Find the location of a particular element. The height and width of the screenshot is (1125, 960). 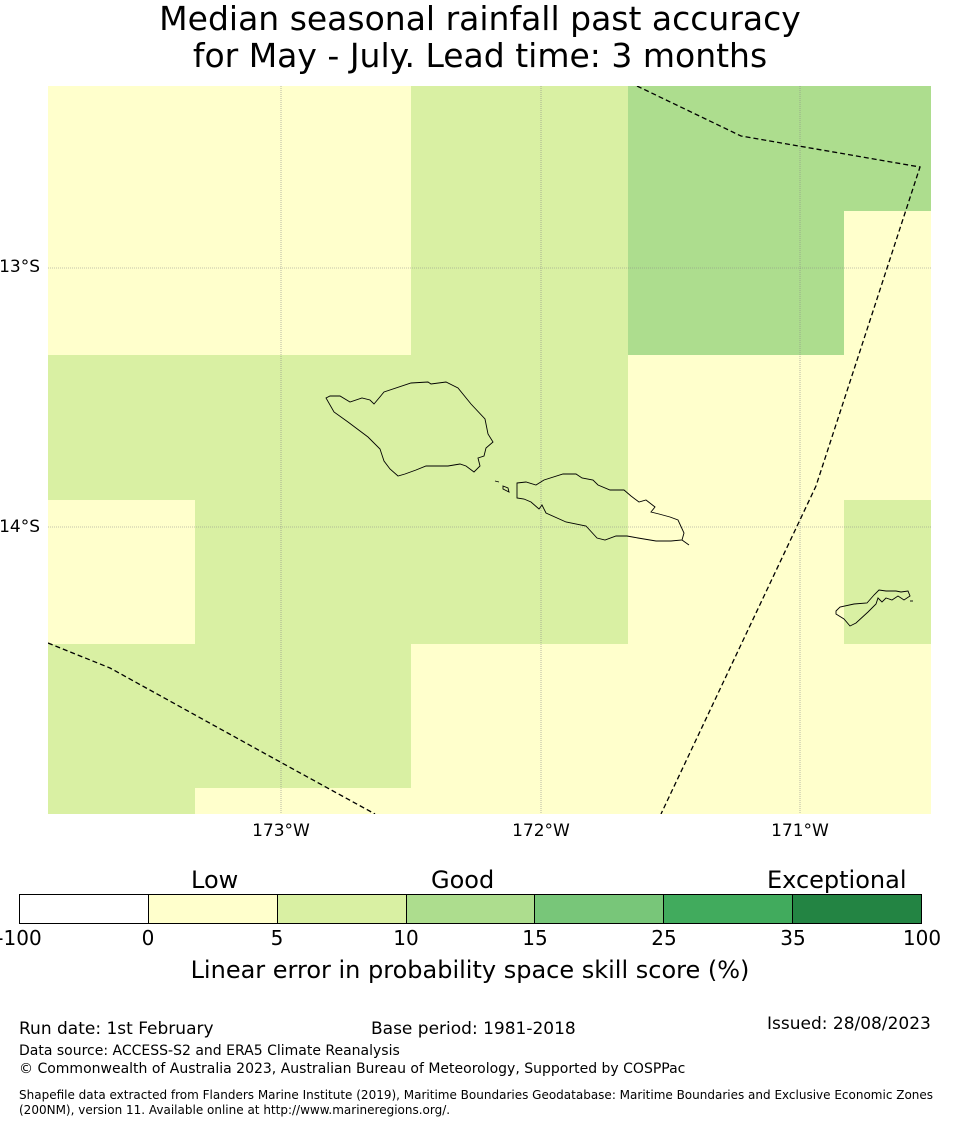

lat-label-14s: 14°S is located at coordinates (20, 527).